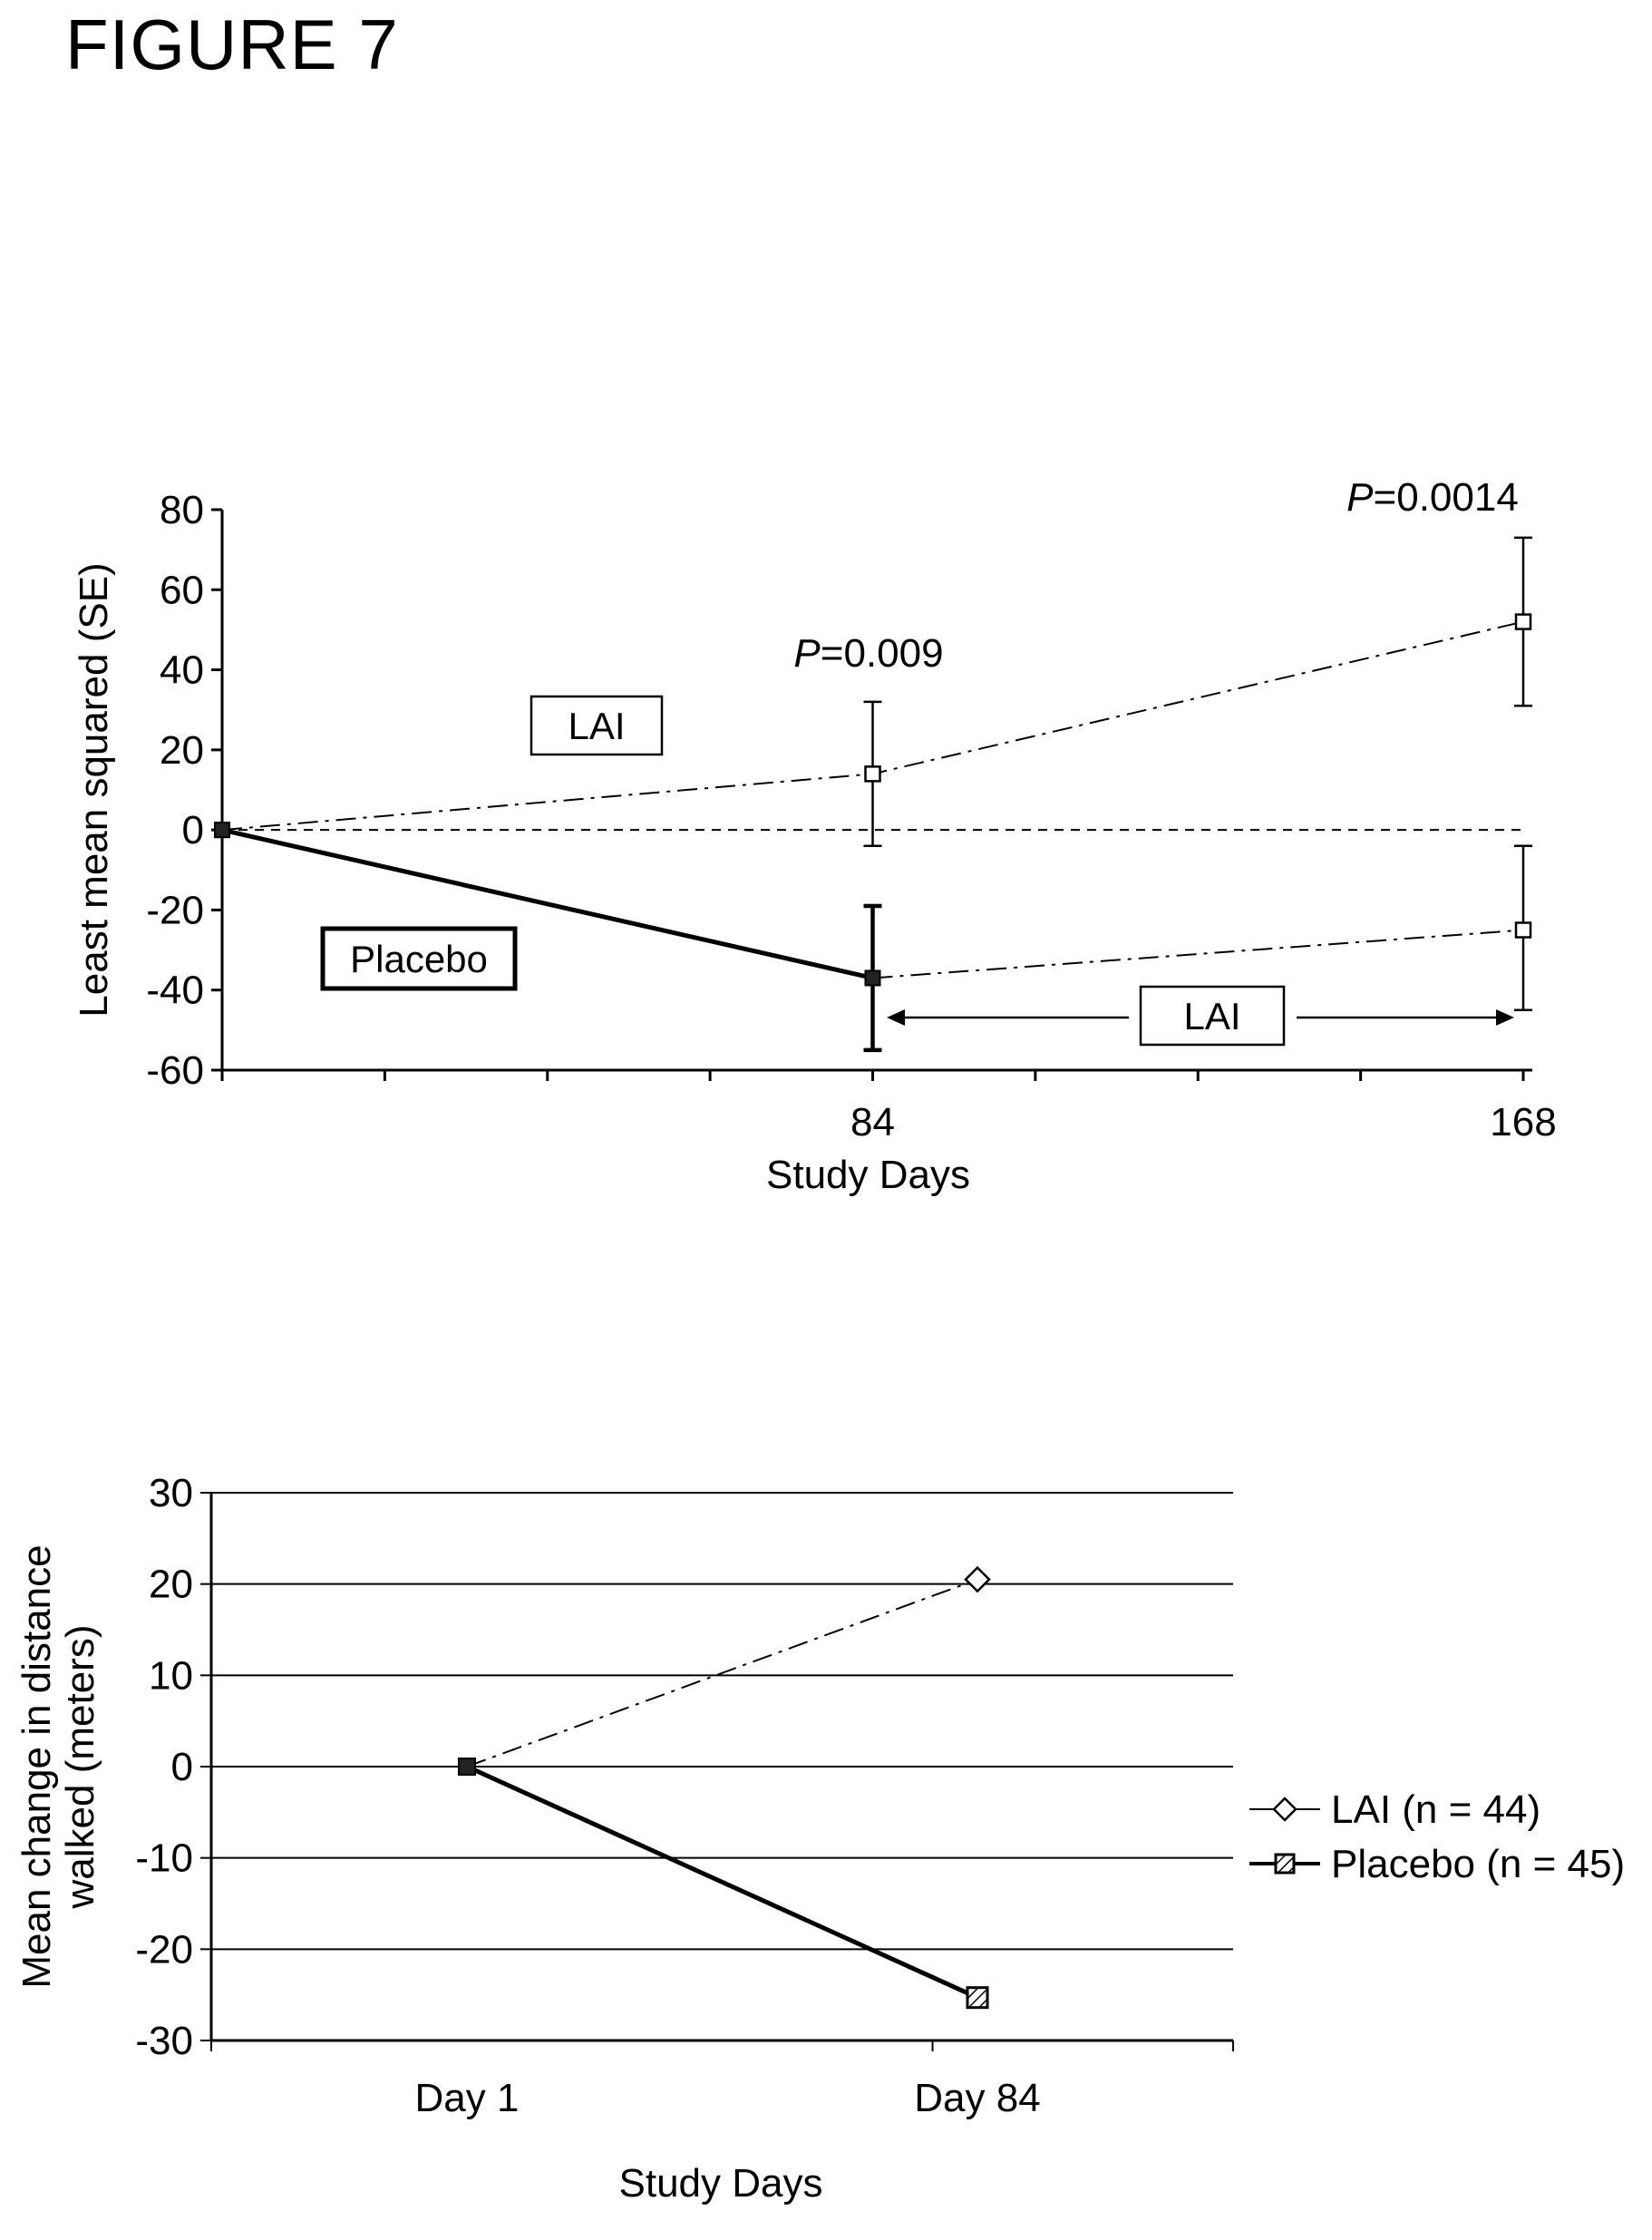  What do you see at coordinates (164, 1858) in the screenshot?
I see `y-tick-label: -10` at bounding box center [164, 1858].